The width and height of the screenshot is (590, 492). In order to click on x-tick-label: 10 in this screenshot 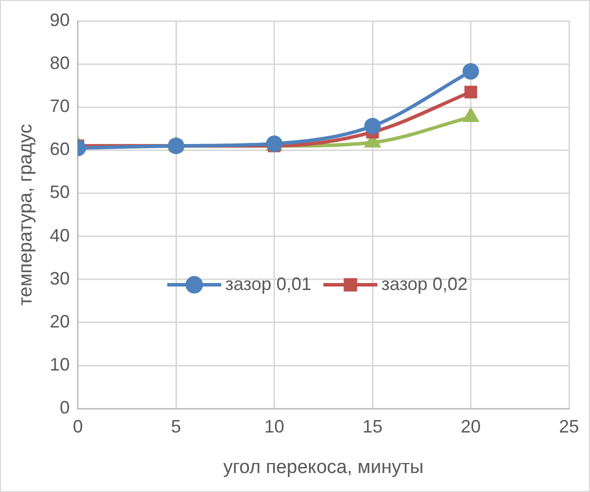, I will do `click(274, 426)`.